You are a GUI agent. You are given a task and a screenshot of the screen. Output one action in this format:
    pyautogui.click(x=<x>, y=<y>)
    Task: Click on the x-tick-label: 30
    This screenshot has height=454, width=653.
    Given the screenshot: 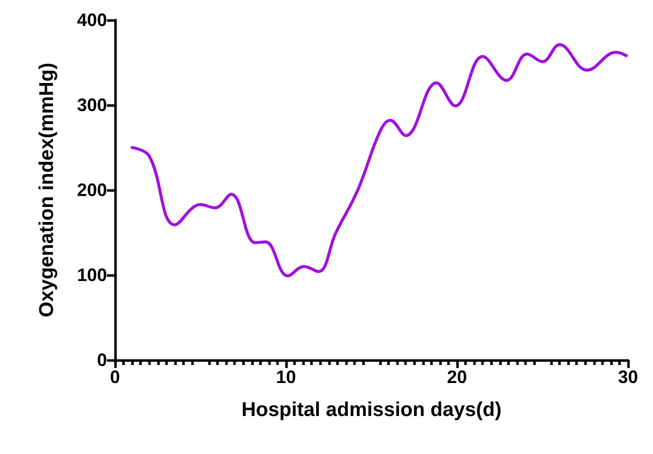 What is the action you would take?
    pyautogui.click(x=628, y=377)
    